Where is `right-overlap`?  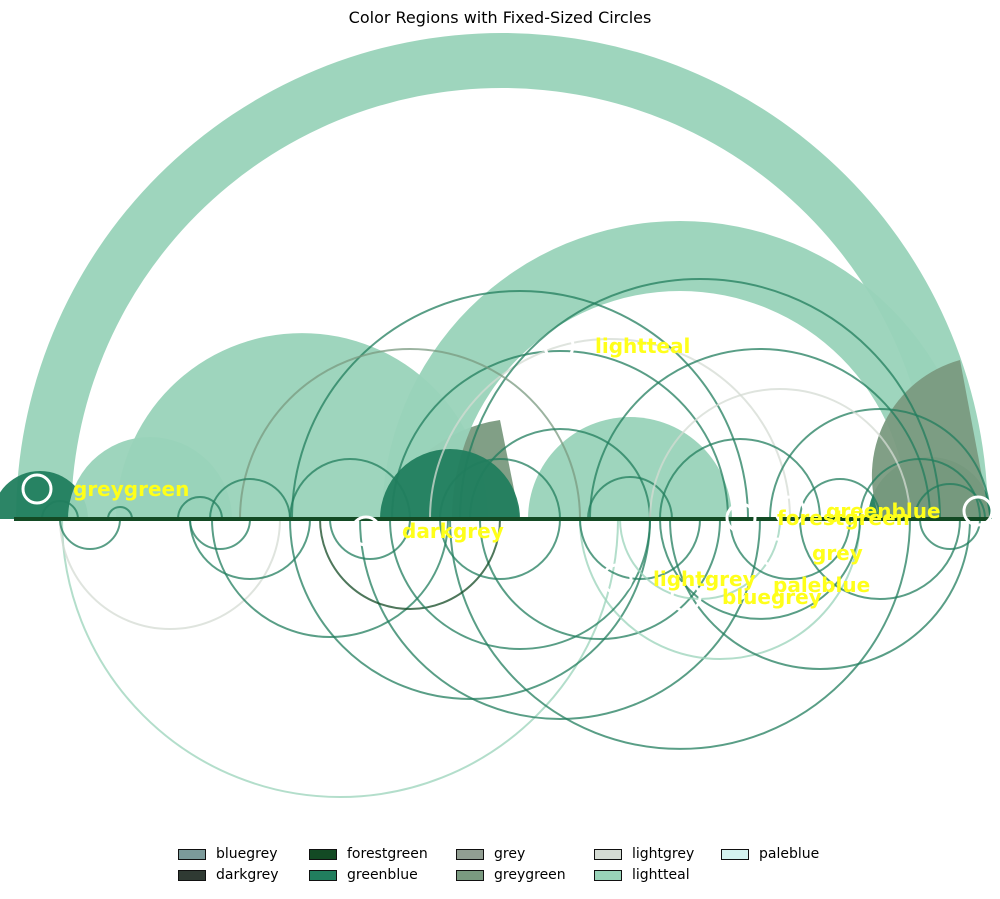 right-overlap is located at coordinates (930, 439).